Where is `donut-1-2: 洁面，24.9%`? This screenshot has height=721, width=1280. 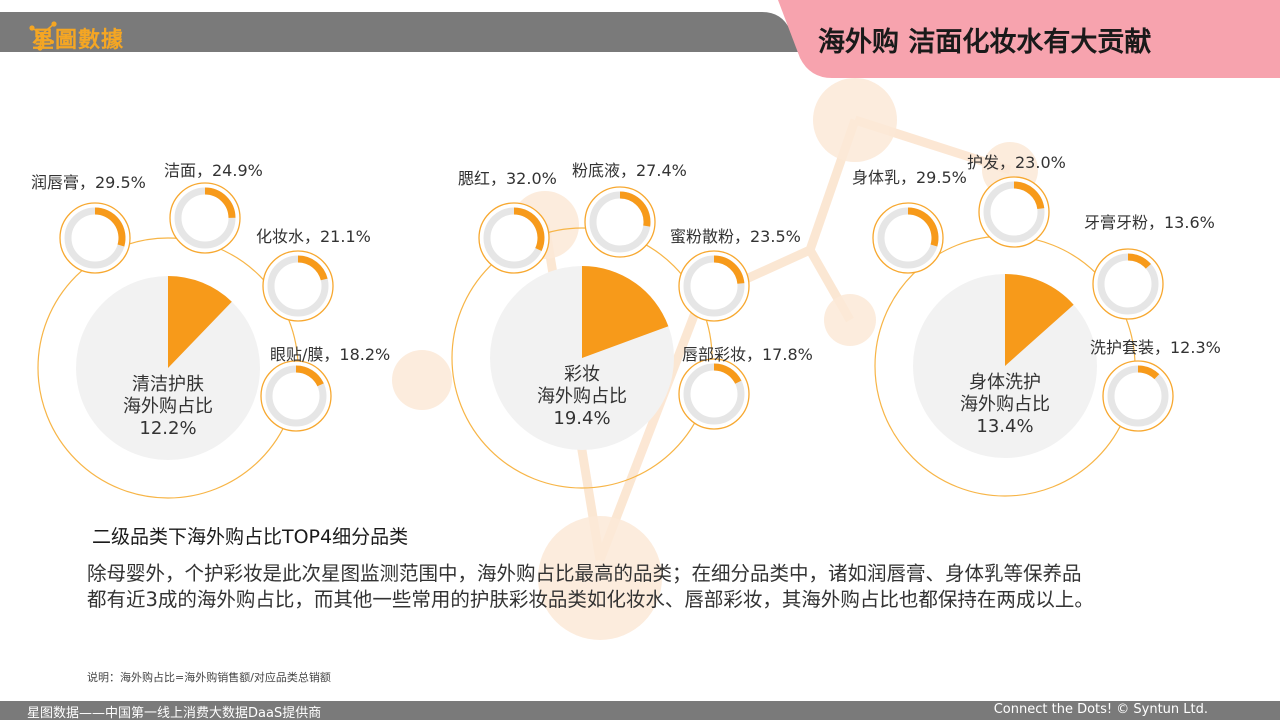 donut-1-2: 洁面，24.9% is located at coordinates (213, 207).